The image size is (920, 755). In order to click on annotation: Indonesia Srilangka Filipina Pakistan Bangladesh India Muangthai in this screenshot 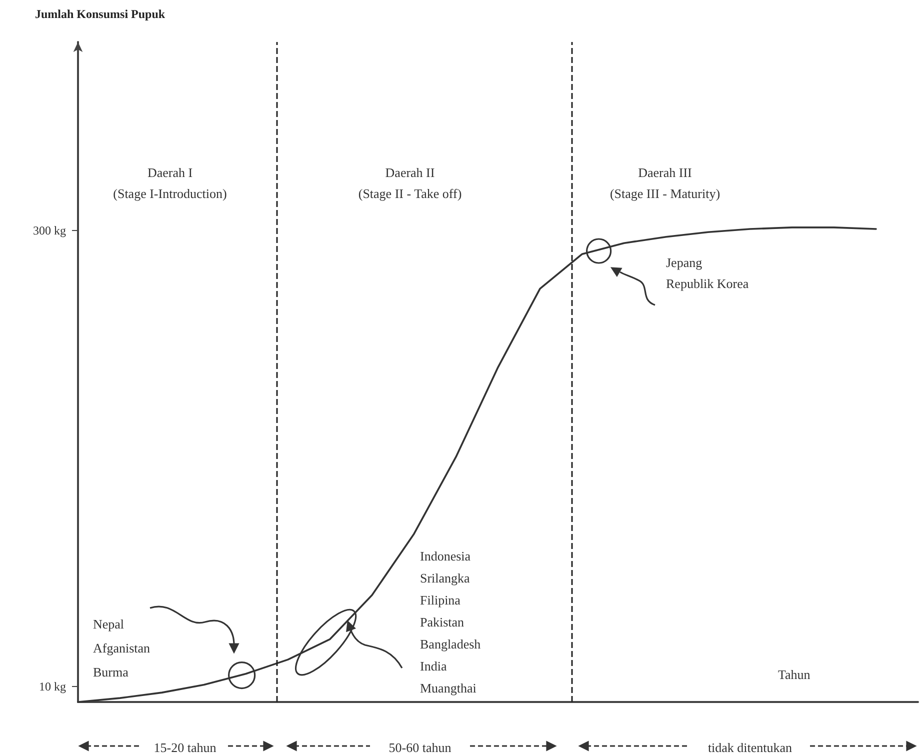, I will do `click(451, 622)`.